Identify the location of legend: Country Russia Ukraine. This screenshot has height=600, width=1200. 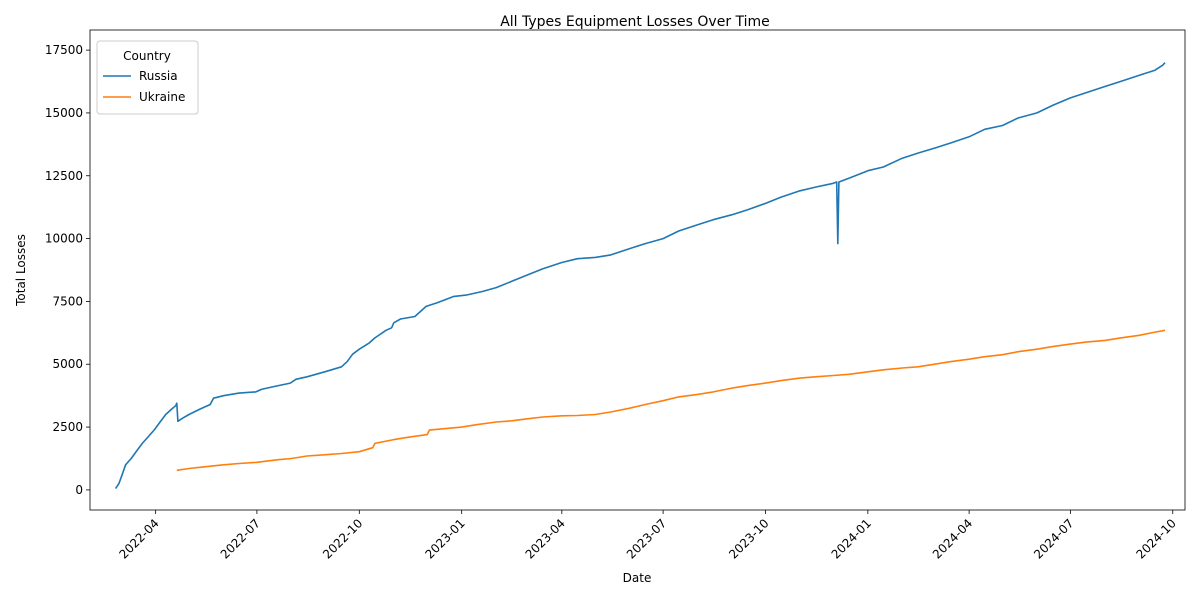
(147, 77).